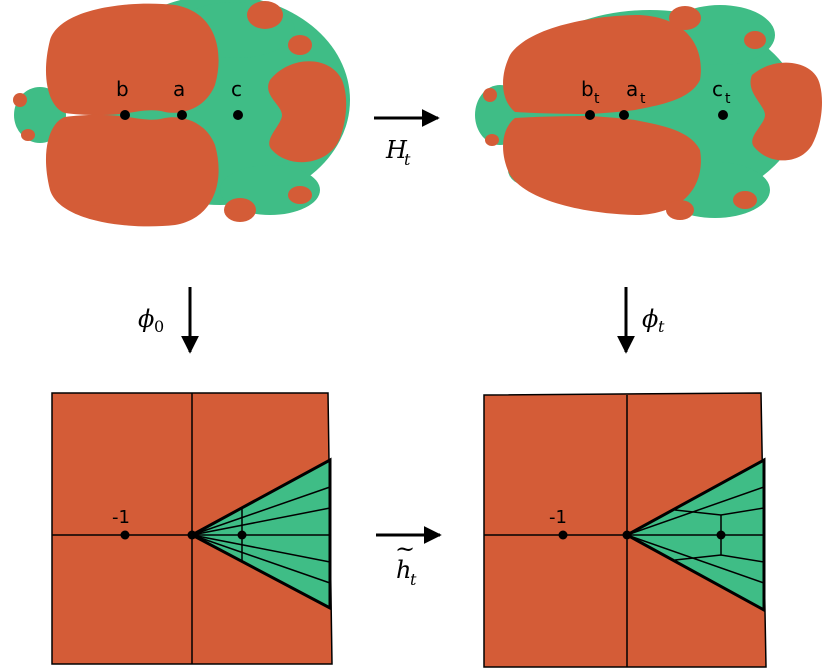  I want to click on label-minus1-right: -1, so click(558, 517).